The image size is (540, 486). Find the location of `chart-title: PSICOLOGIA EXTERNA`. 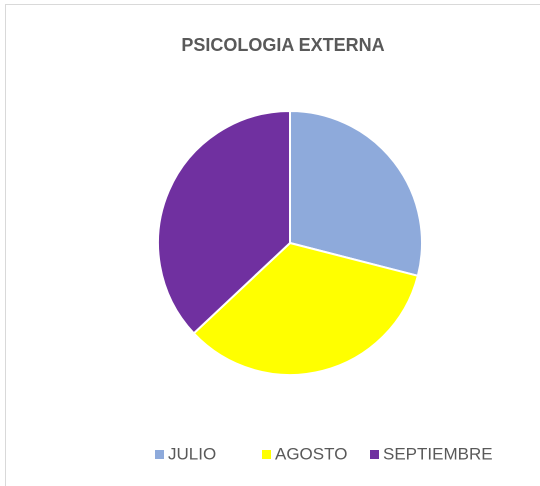

chart-title: PSICOLOGIA EXTERNA is located at coordinates (282, 45).